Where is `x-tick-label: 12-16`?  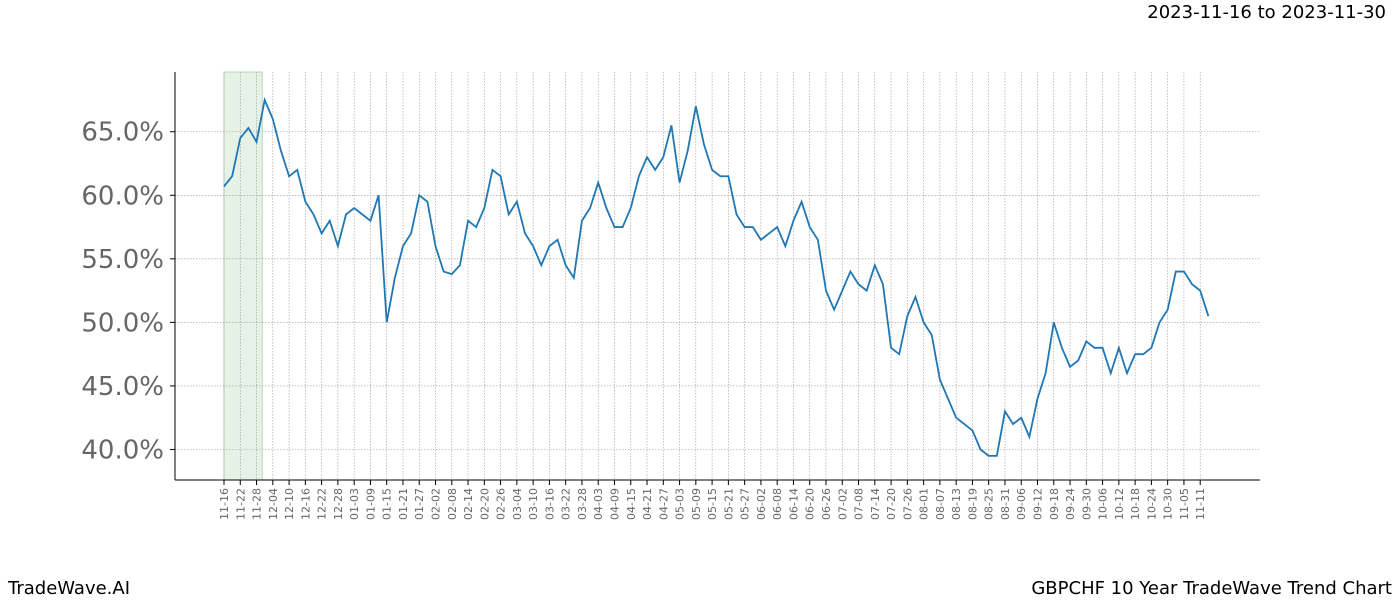
x-tick-label: 12-16 is located at coordinates (305, 504).